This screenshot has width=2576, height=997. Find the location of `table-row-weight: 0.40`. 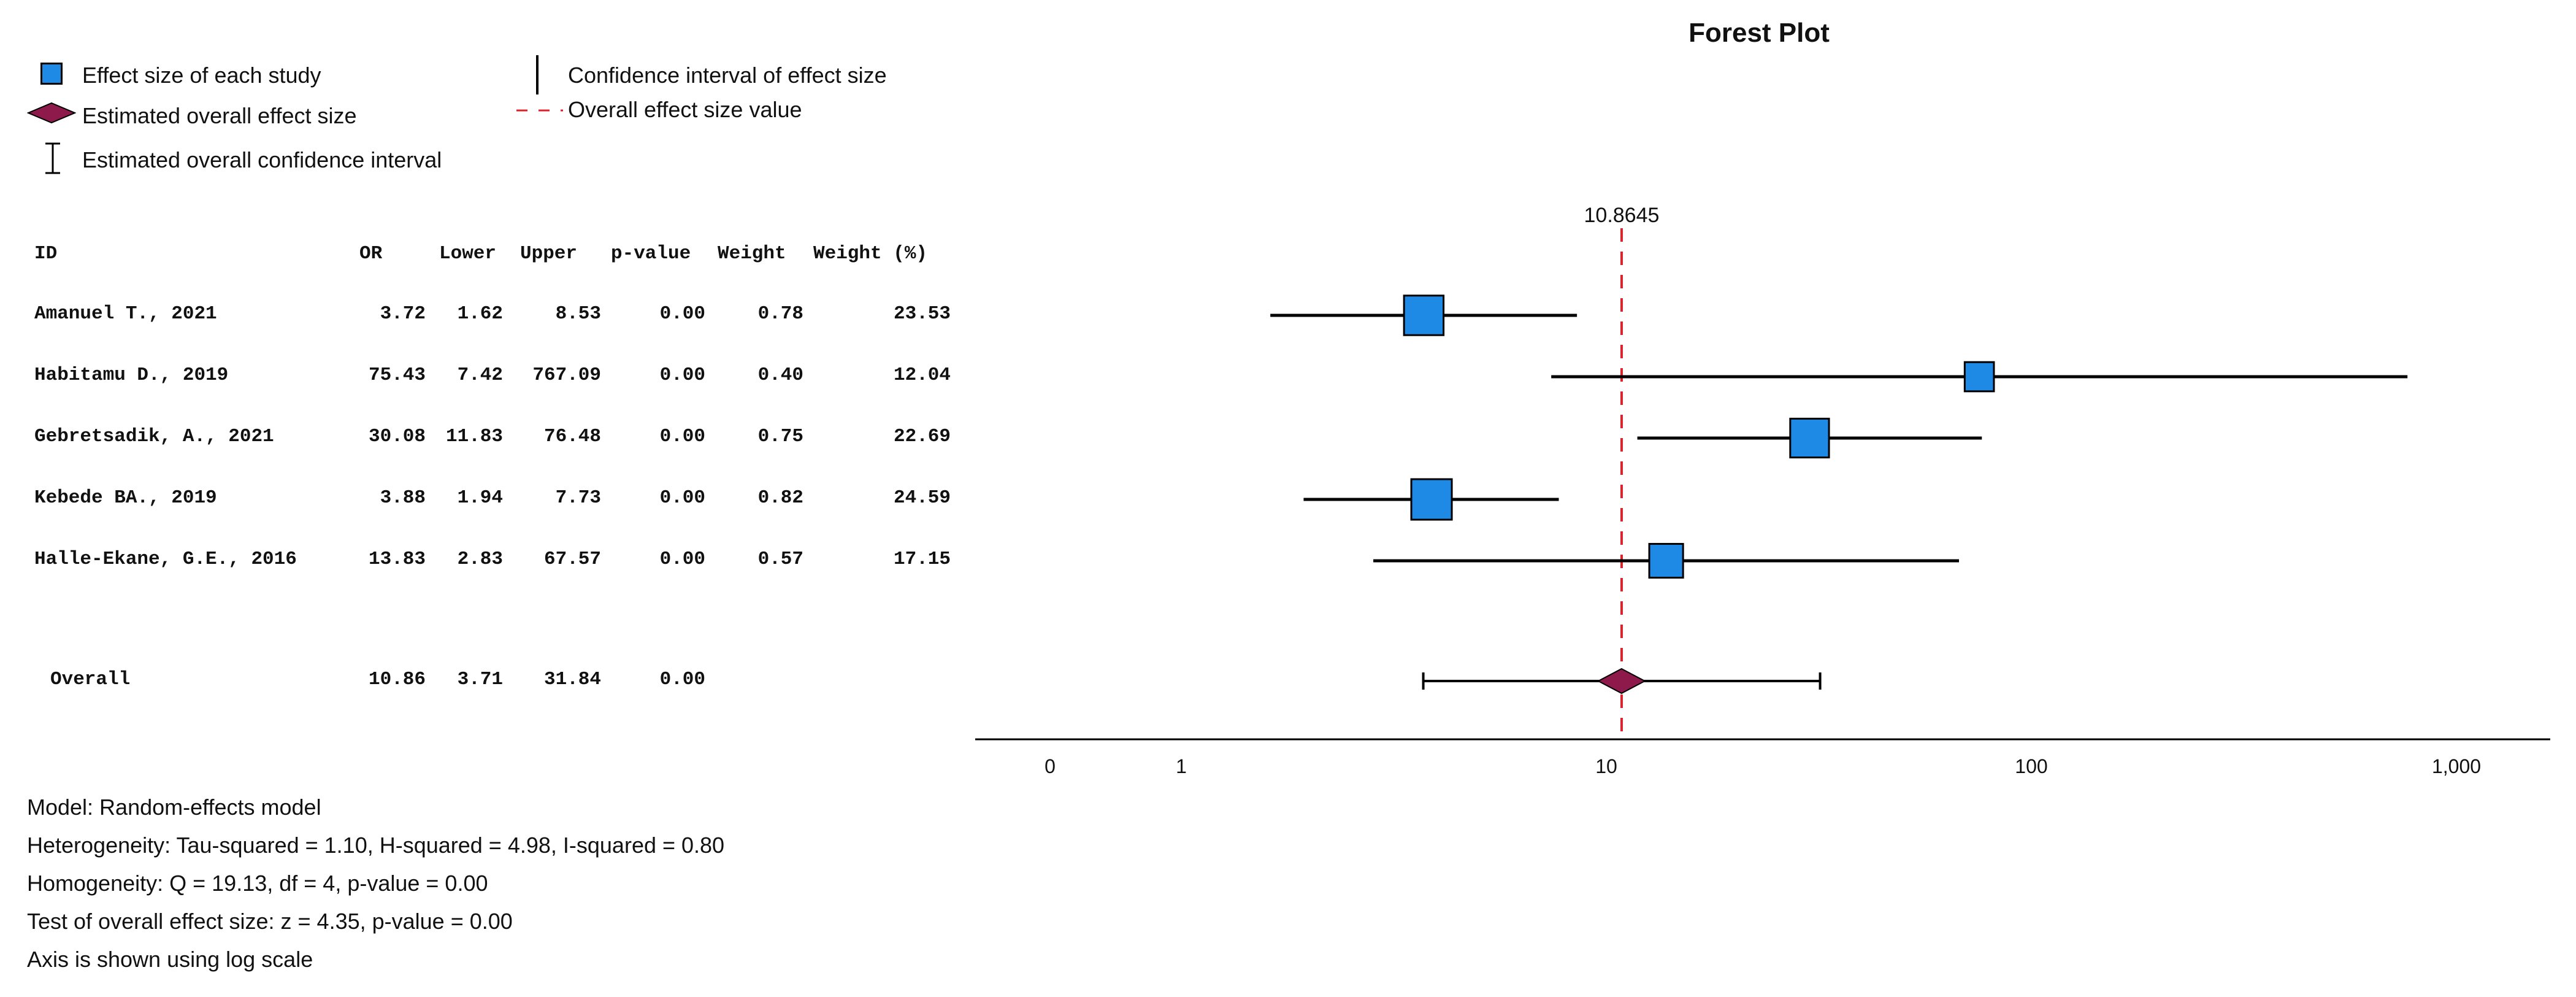

table-row-weight: 0.40 is located at coordinates (780, 375).